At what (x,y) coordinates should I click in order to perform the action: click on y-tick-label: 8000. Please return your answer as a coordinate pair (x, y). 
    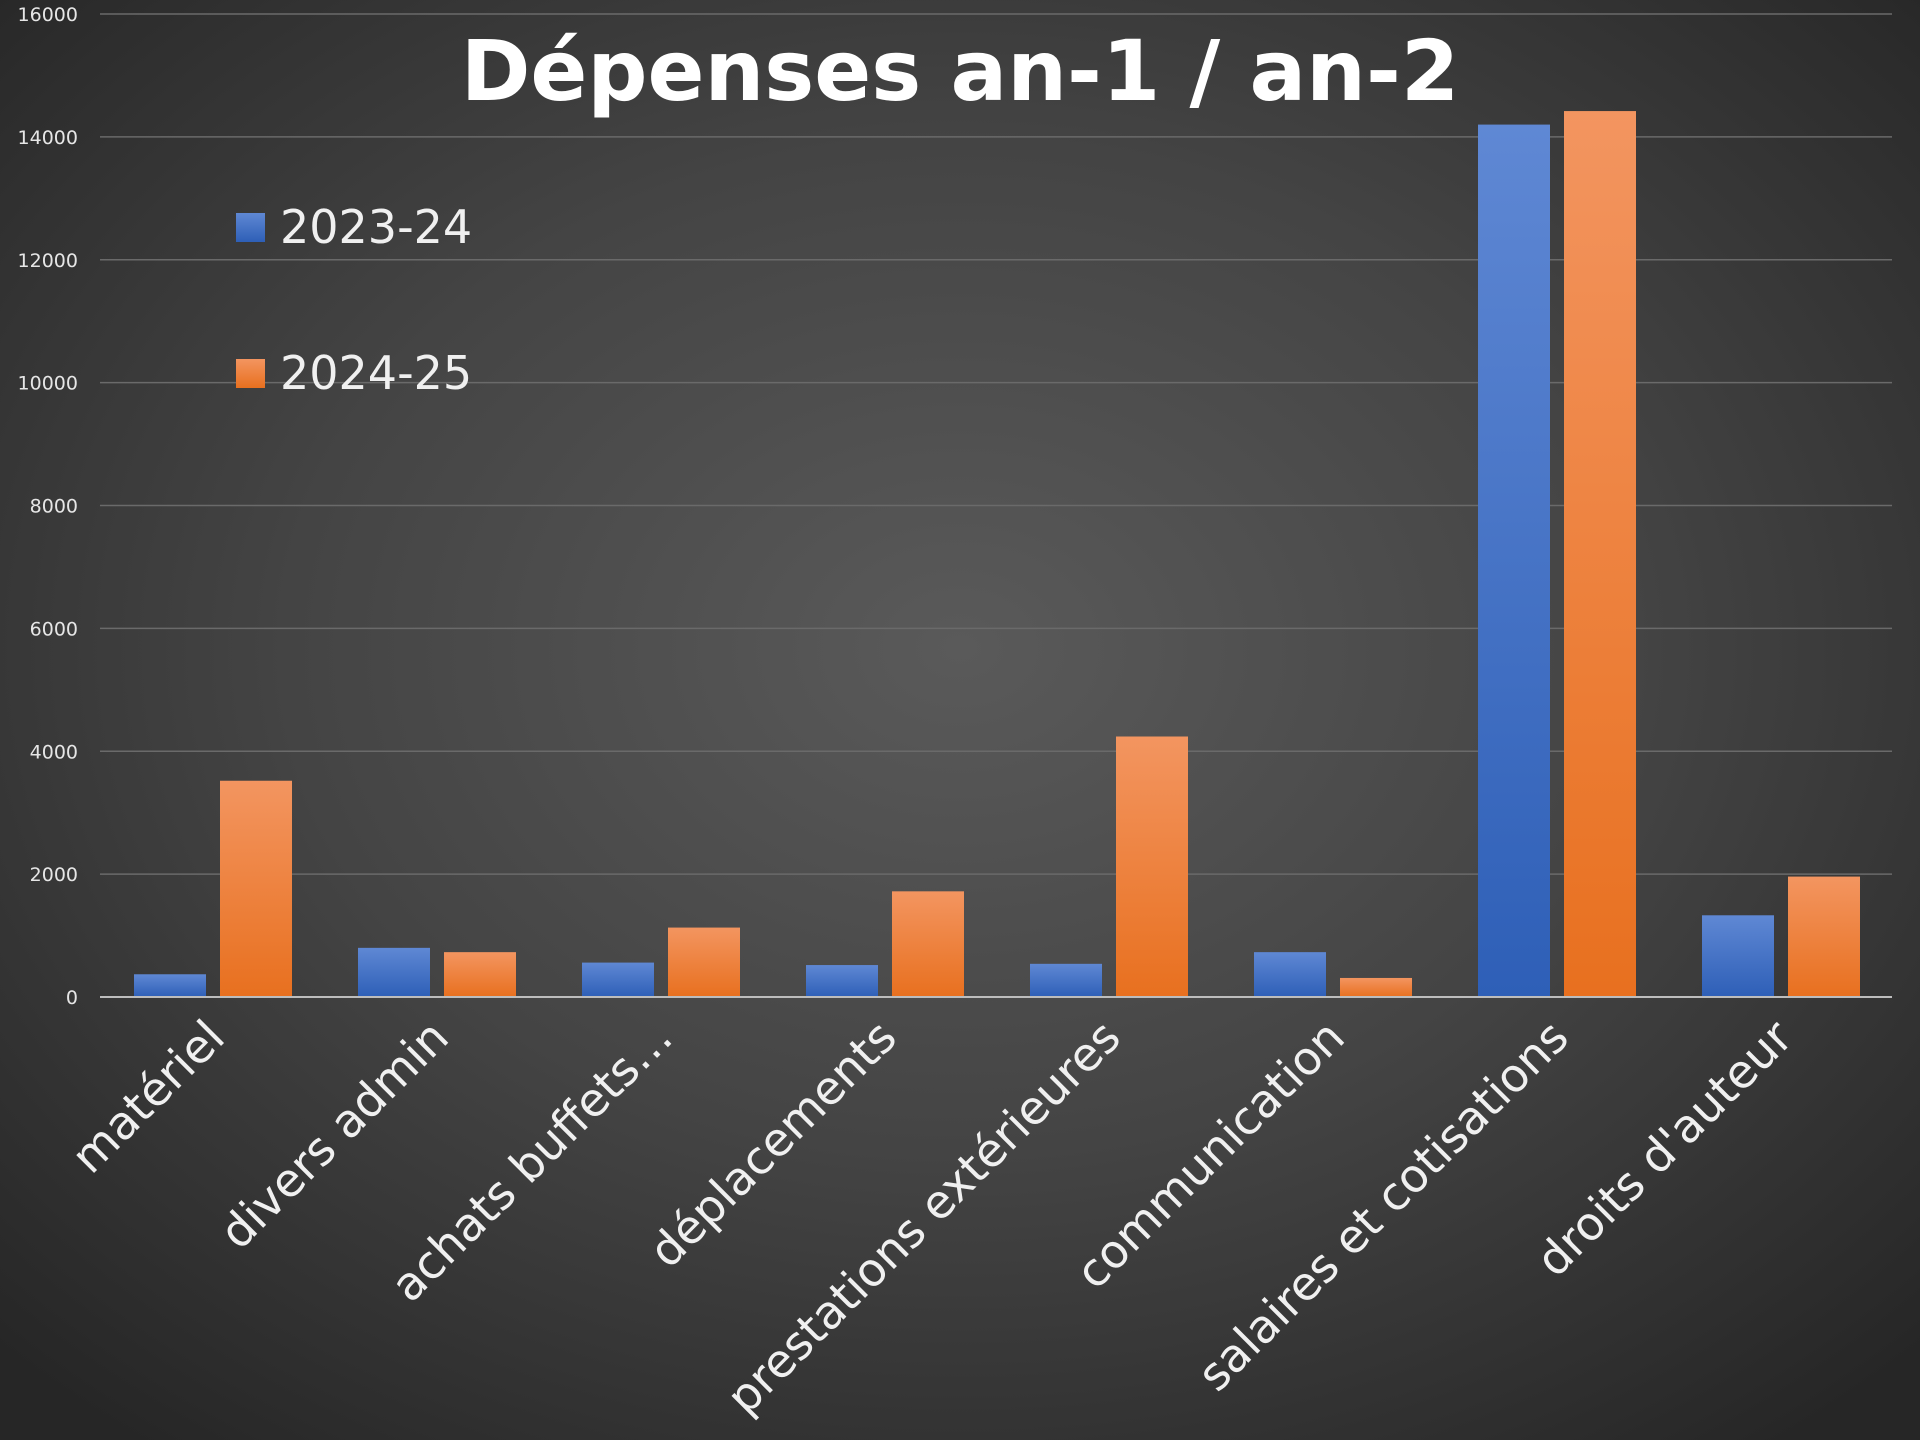
    Looking at the image, I should click on (54, 507).